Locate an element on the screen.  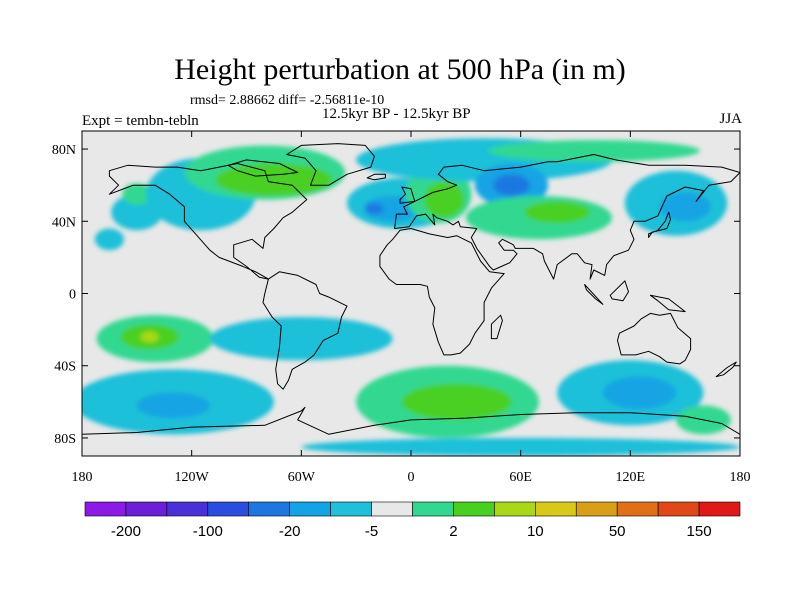
colorbar-label: -100 is located at coordinates (208, 531).